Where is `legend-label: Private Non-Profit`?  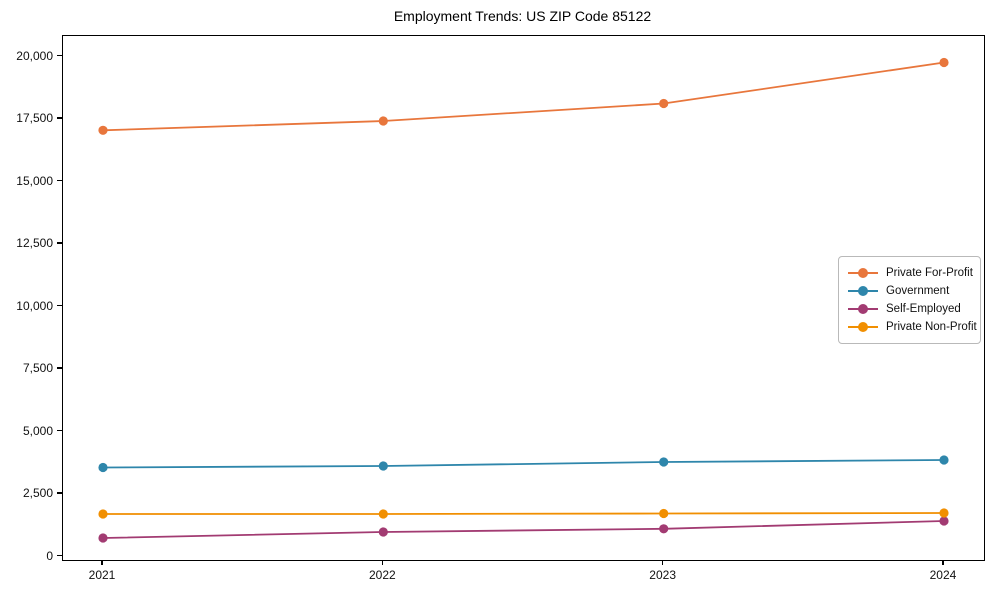
legend-label: Private Non-Profit is located at coordinates (931, 327).